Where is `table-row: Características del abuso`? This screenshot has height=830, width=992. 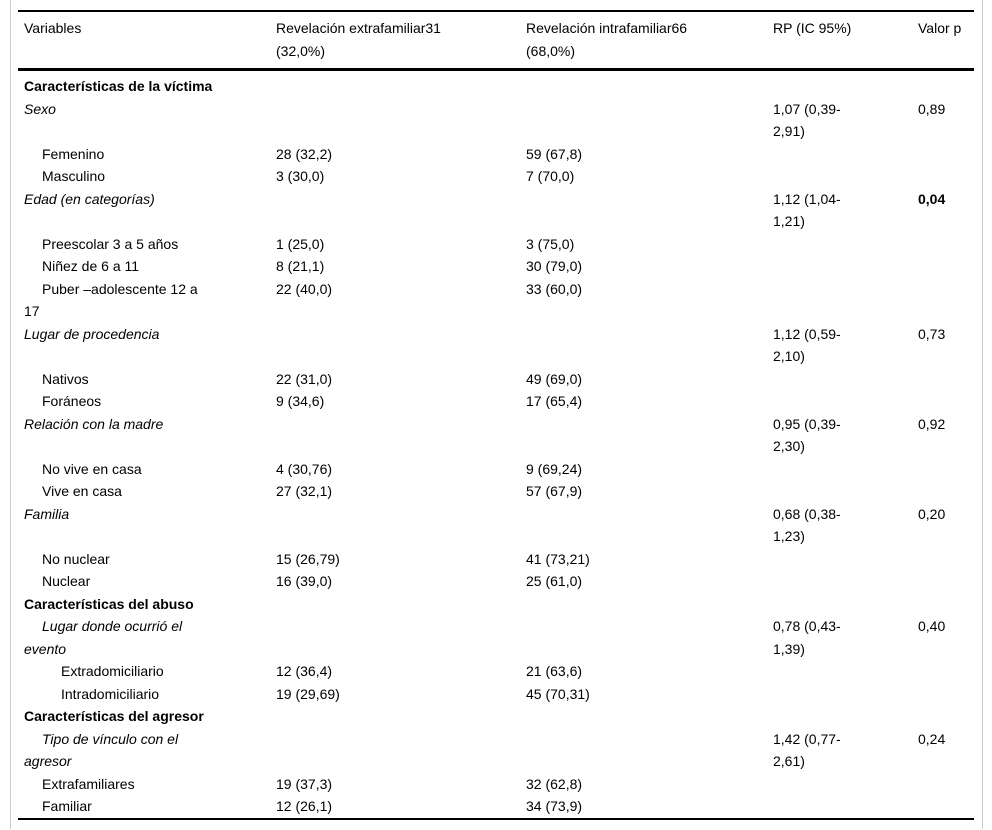 table-row: Características del abuso is located at coordinates (496, 604).